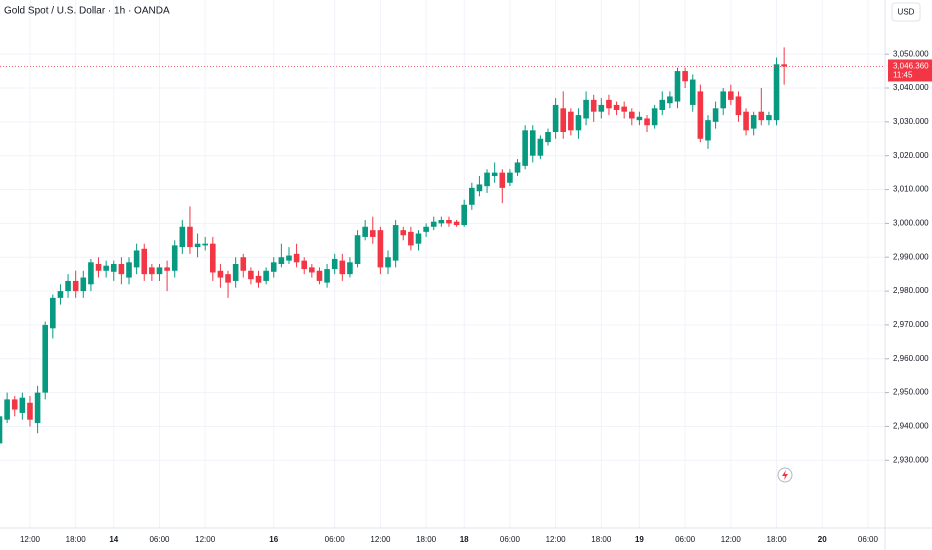 The height and width of the screenshot is (550, 932). Describe the element at coordinates (785, 475) in the screenshot. I see `replay-icon` at that location.